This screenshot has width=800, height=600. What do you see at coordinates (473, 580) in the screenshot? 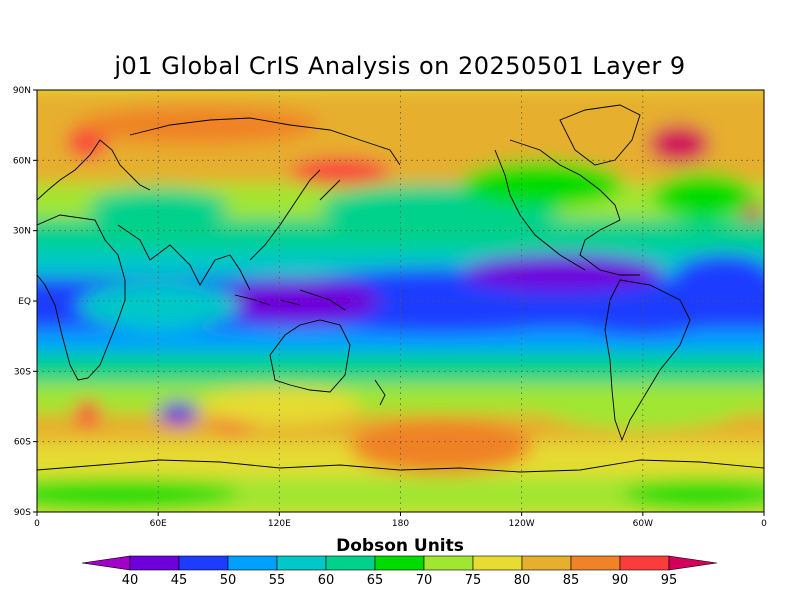
I see `colorbar-label: 75` at bounding box center [473, 580].